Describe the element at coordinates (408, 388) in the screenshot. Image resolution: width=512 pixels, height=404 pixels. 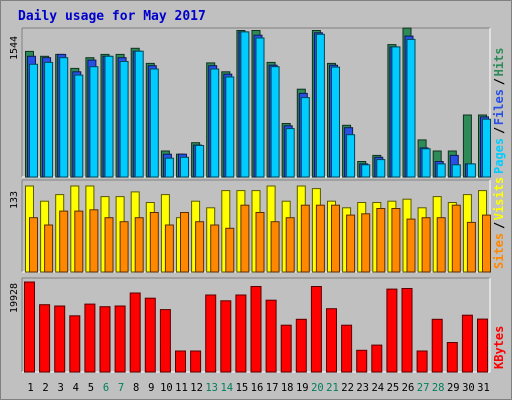
I see `day-label-26: 26` at that location.